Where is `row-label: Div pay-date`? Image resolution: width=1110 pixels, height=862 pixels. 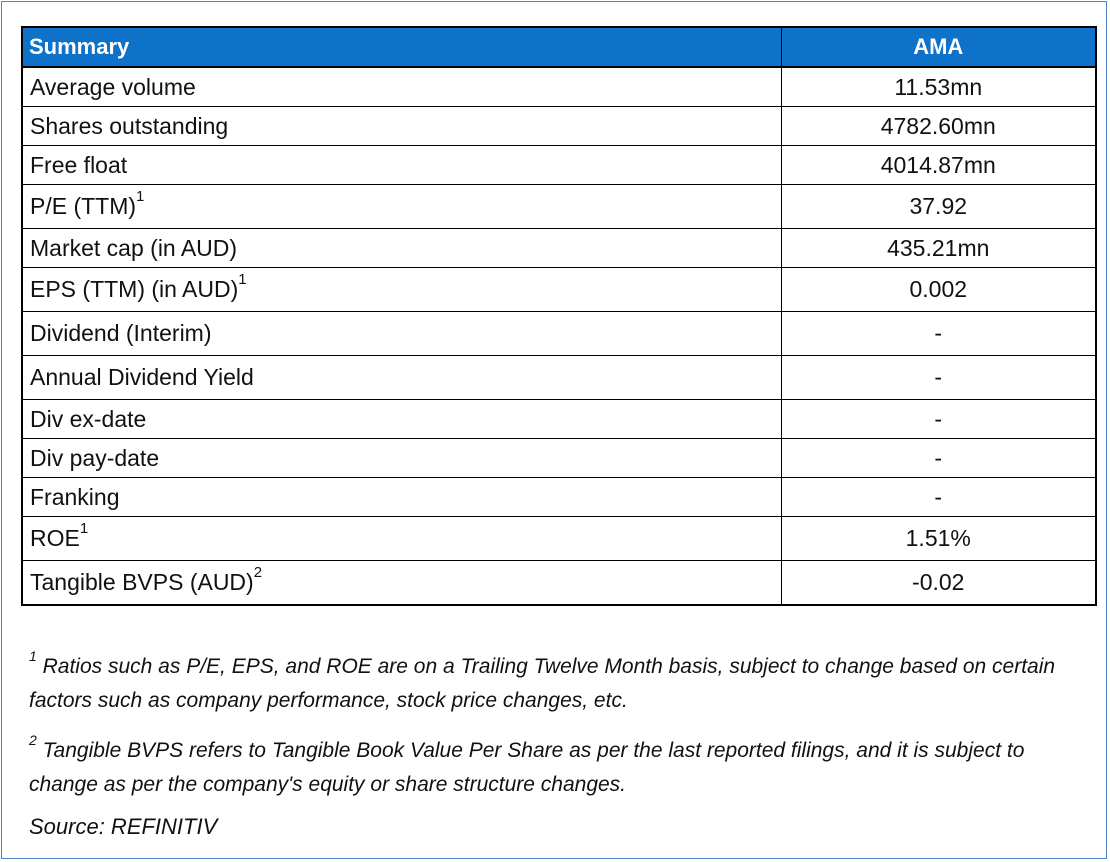 row-label: Div pay-date is located at coordinates (401, 458).